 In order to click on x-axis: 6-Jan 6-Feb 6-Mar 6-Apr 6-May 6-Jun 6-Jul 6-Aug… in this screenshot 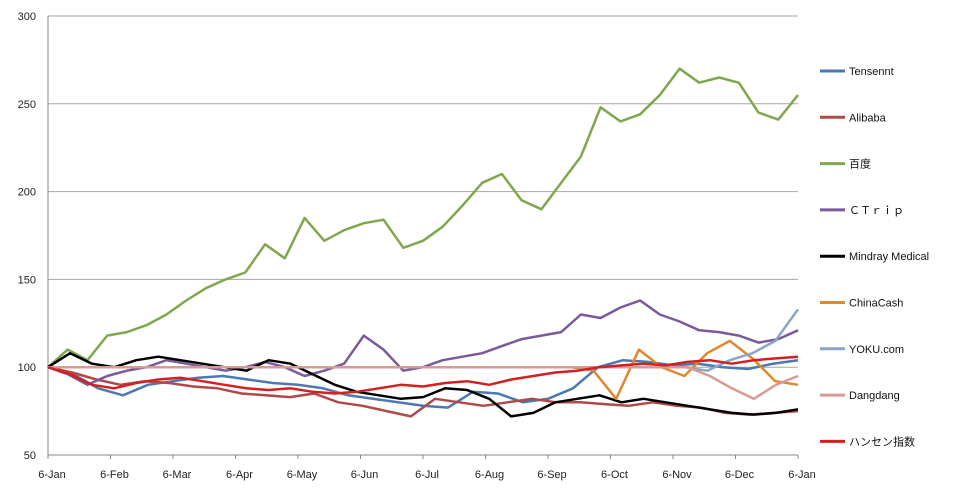, I will do `click(427, 468)`.